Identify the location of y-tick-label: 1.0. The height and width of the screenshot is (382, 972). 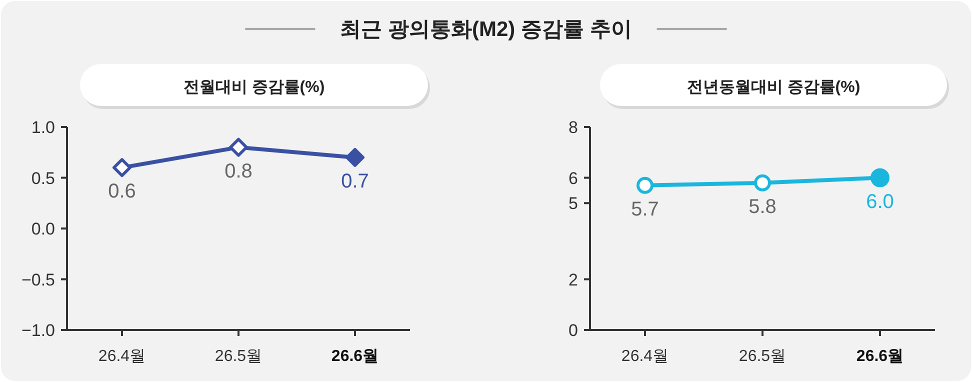
(43, 127).